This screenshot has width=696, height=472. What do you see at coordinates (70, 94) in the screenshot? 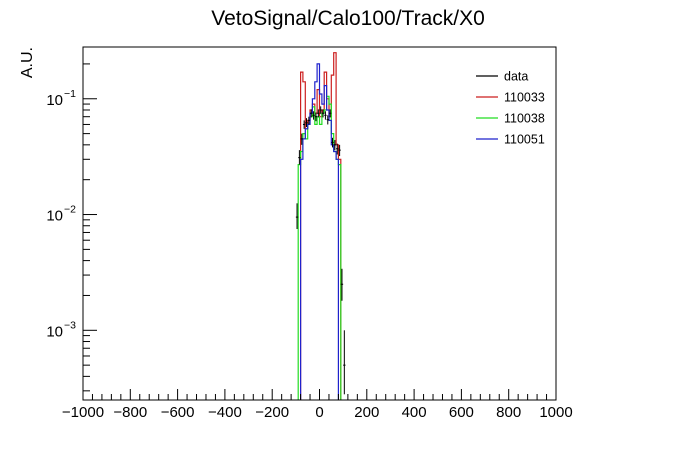
I see `y-tick-label-exponent: −1` at bounding box center [70, 94].